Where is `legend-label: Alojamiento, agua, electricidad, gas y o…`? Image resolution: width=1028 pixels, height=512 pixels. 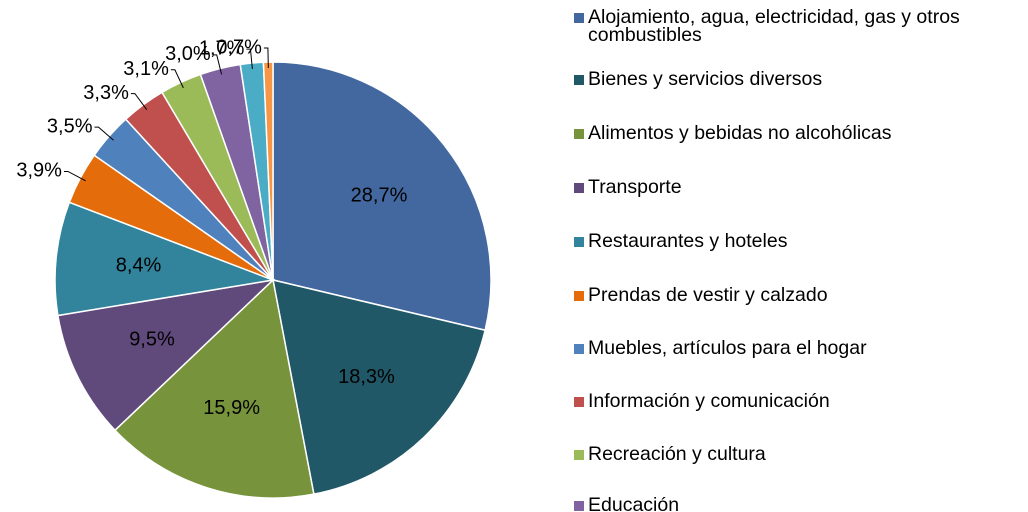 legend-label: Alojamiento, agua, electricidad, gas y o… is located at coordinates (774, 26).